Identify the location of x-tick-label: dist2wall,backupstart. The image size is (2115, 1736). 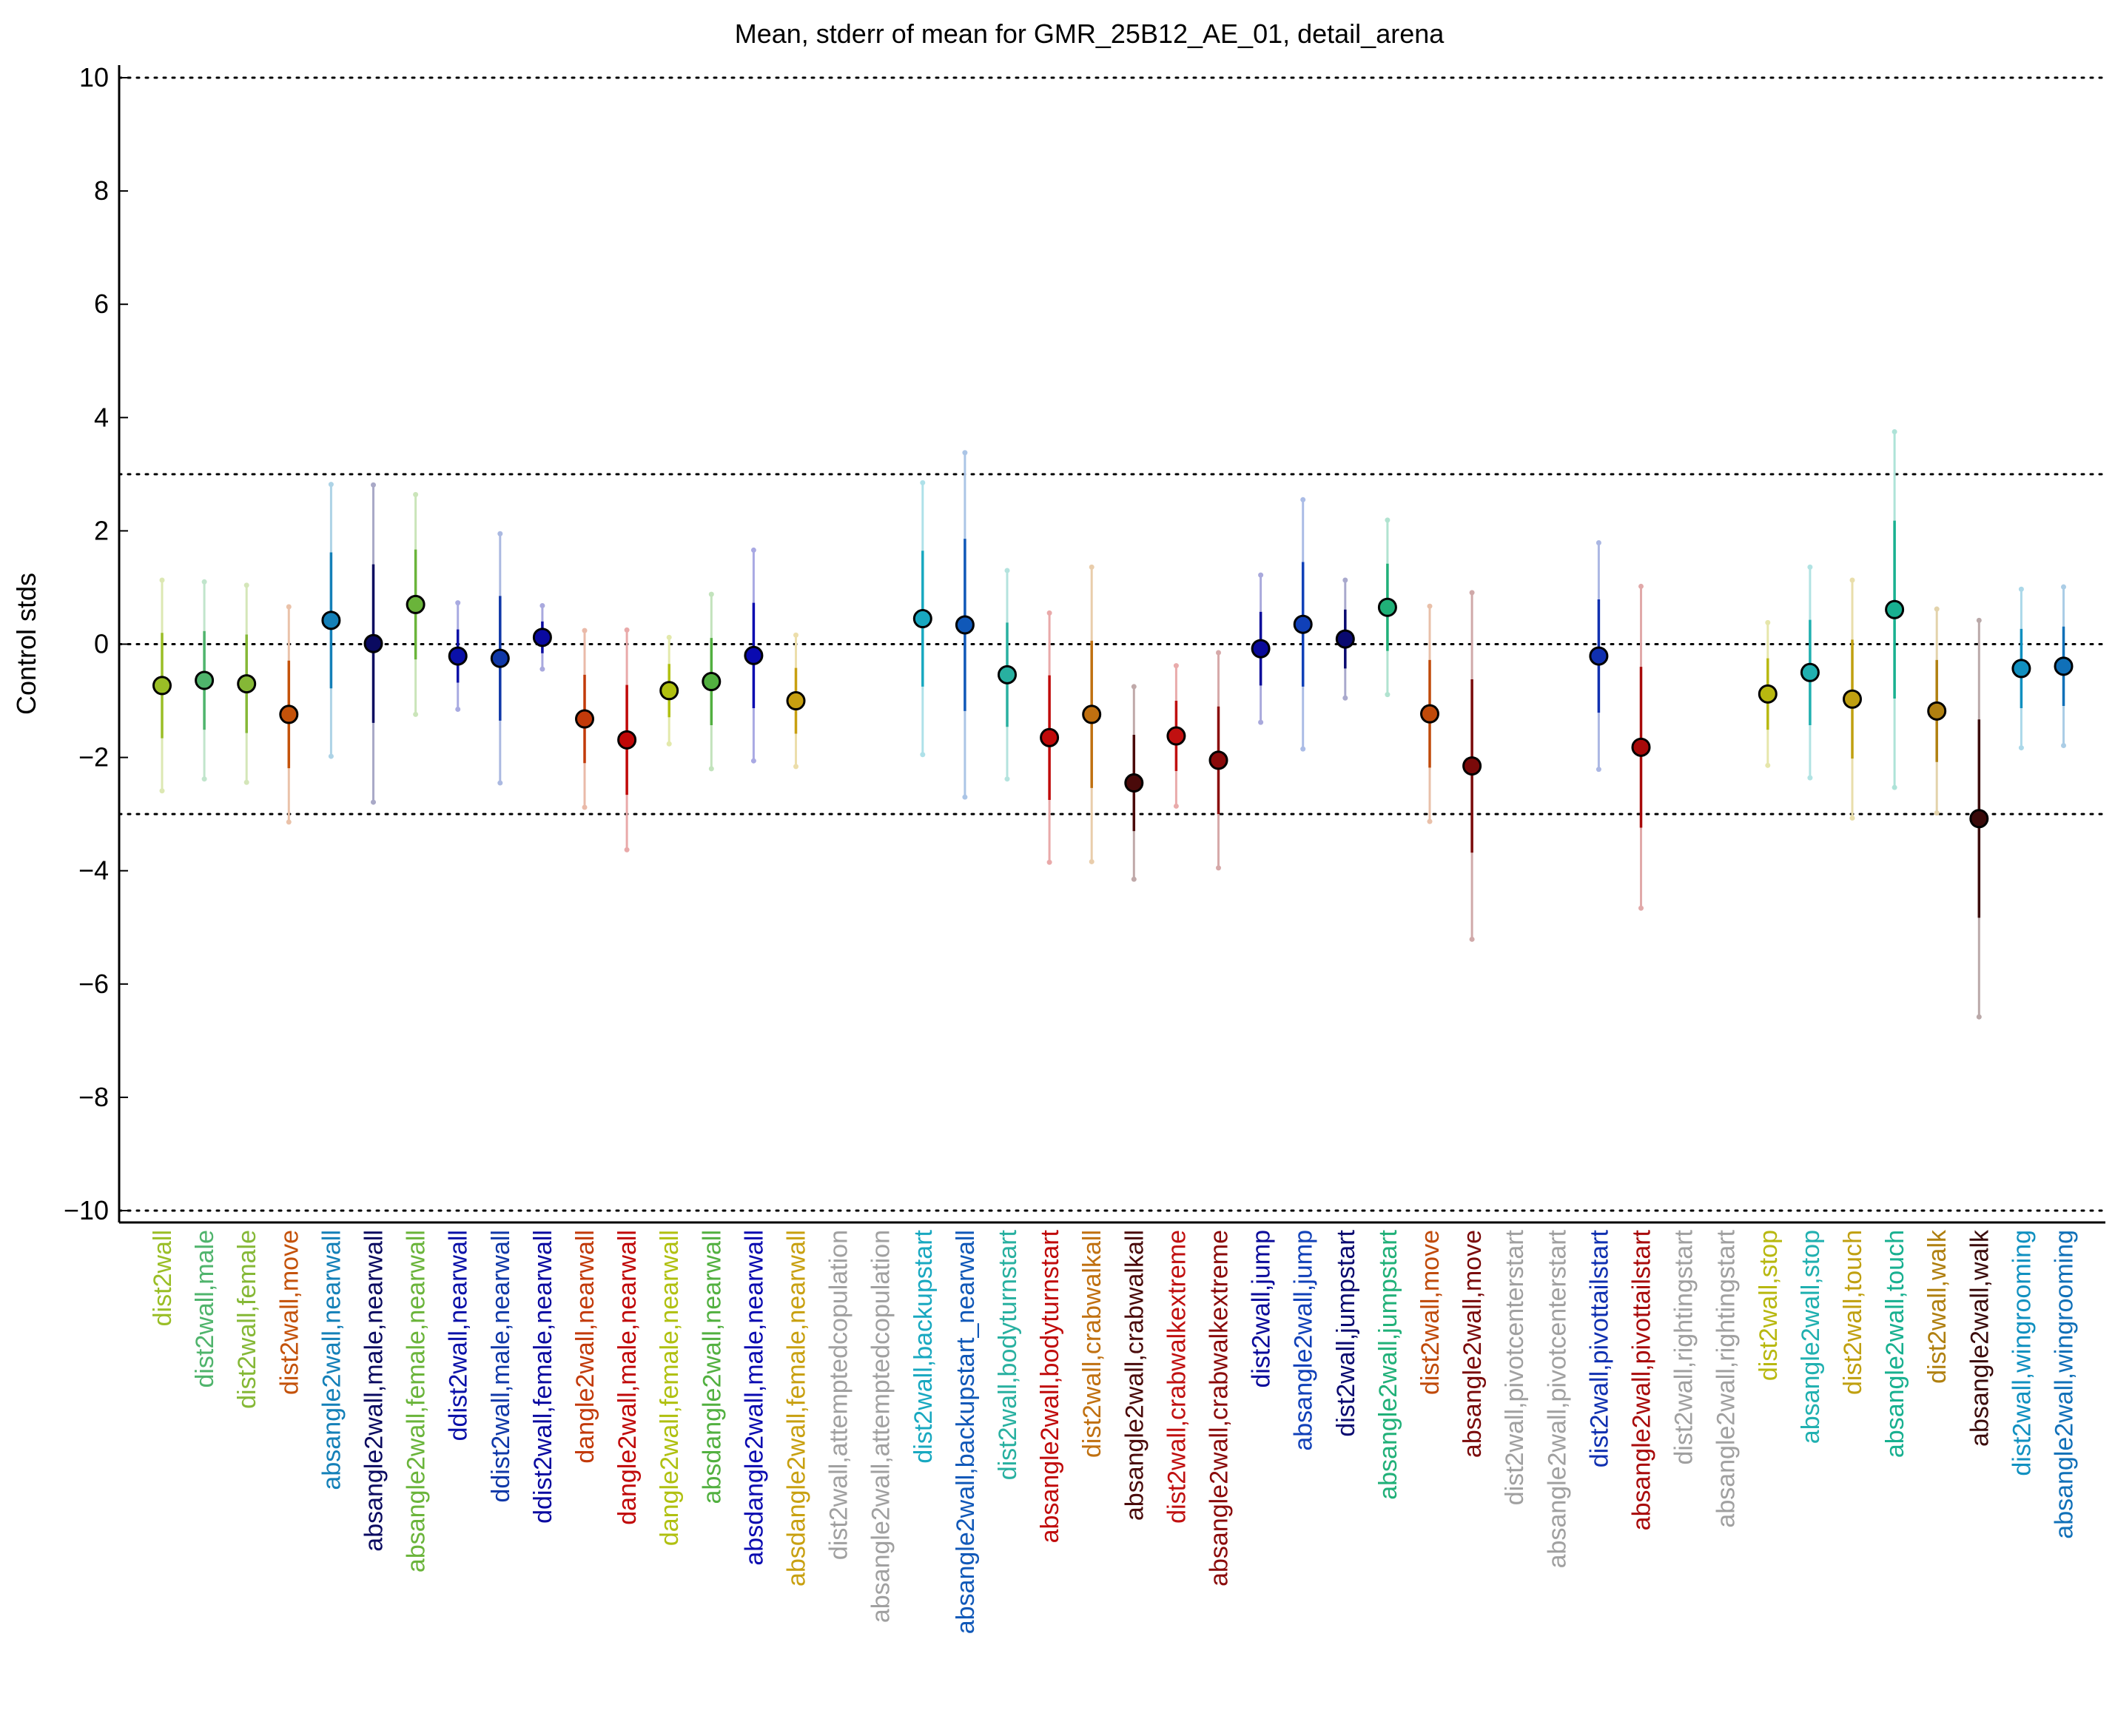
(923, 1346).